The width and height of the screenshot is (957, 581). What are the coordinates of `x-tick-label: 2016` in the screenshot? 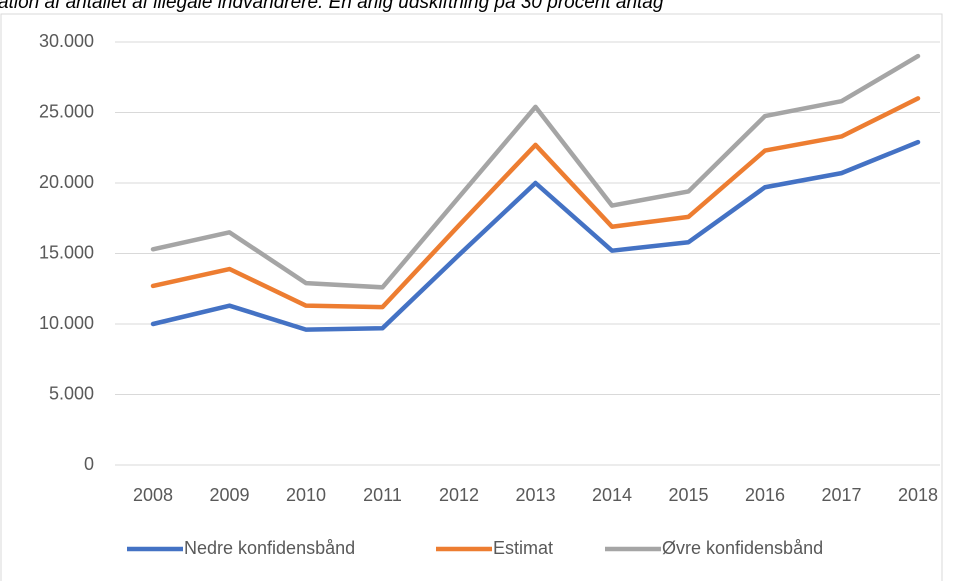 It's located at (765, 495).